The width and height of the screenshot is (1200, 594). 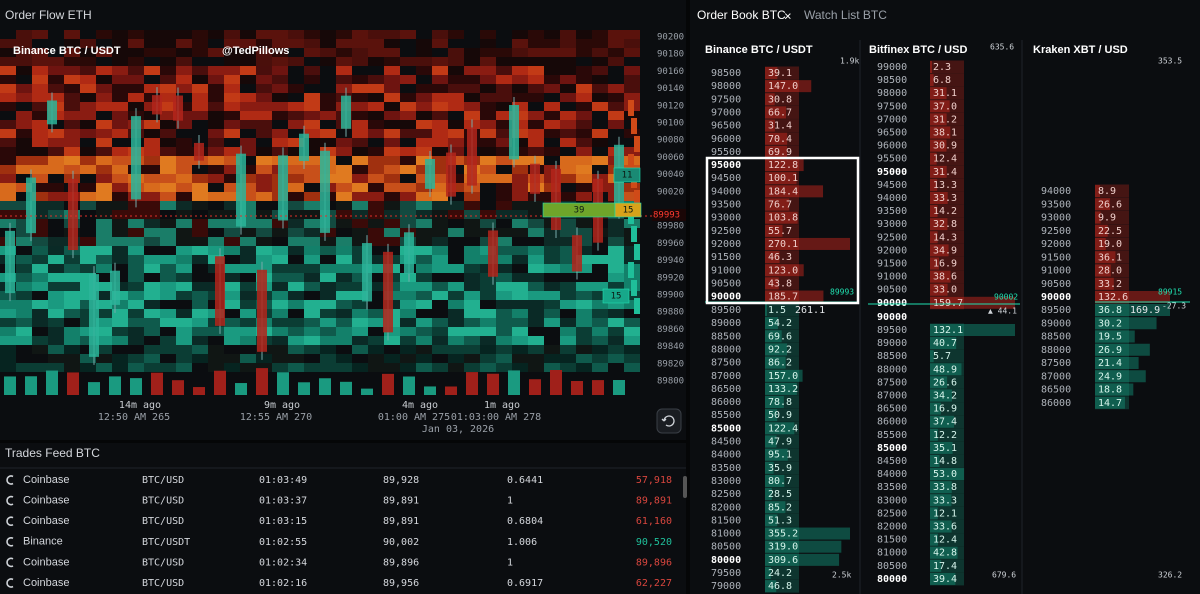 I want to click on trade-size: 0.6917, so click(x=525, y=583).